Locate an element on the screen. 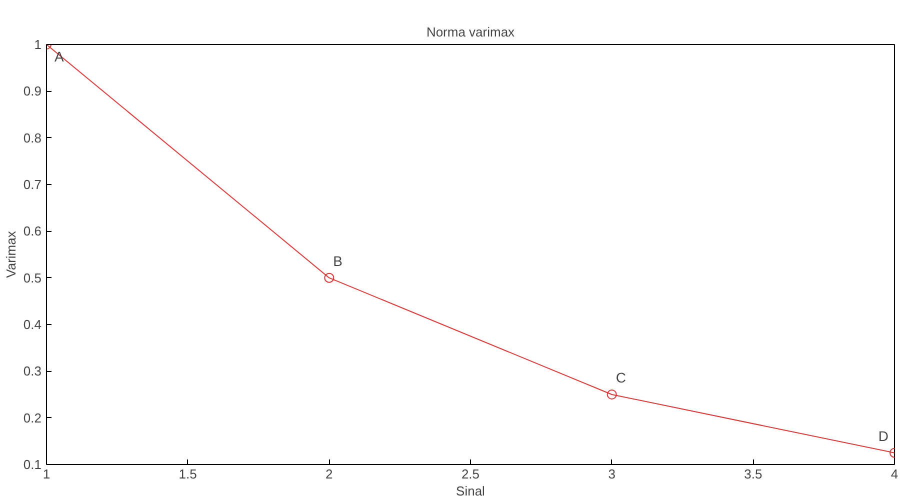 The height and width of the screenshot is (504, 900). x-tick-label: 2.5 is located at coordinates (470, 474).